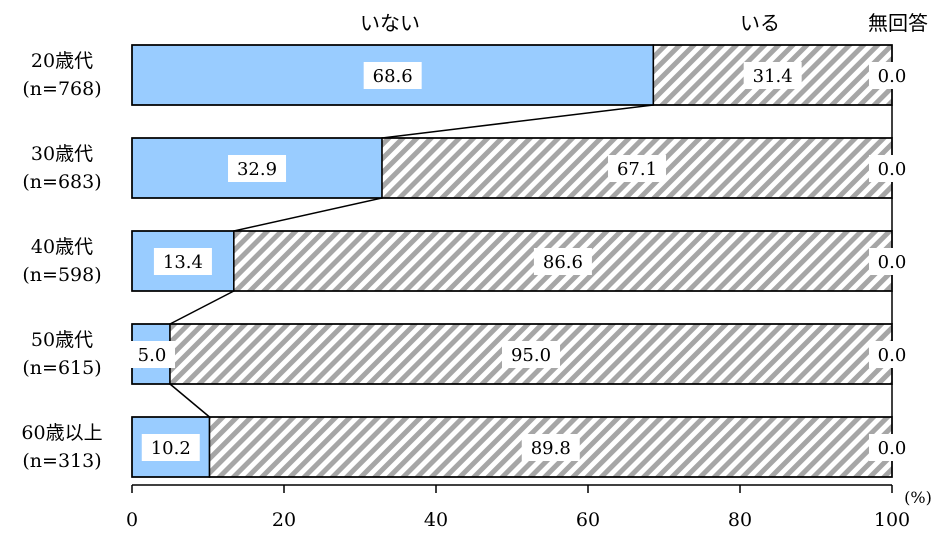 The width and height of the screenshot is (936, 536). What do you see at coordinates (61, 89) in the screenshot?
I see `category-n-1: (n=768)` at bounding box center [61, 89].